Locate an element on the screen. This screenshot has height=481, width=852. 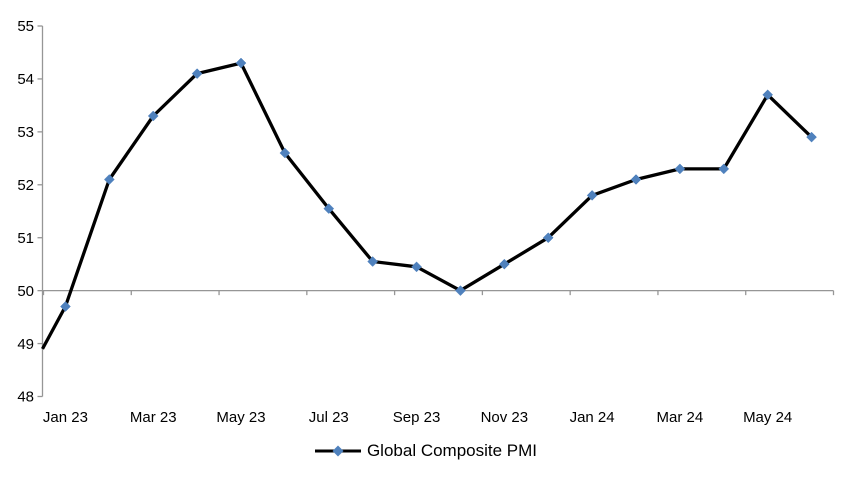
y-axis-tick-label: 52 is located at coordinates (25, 185).